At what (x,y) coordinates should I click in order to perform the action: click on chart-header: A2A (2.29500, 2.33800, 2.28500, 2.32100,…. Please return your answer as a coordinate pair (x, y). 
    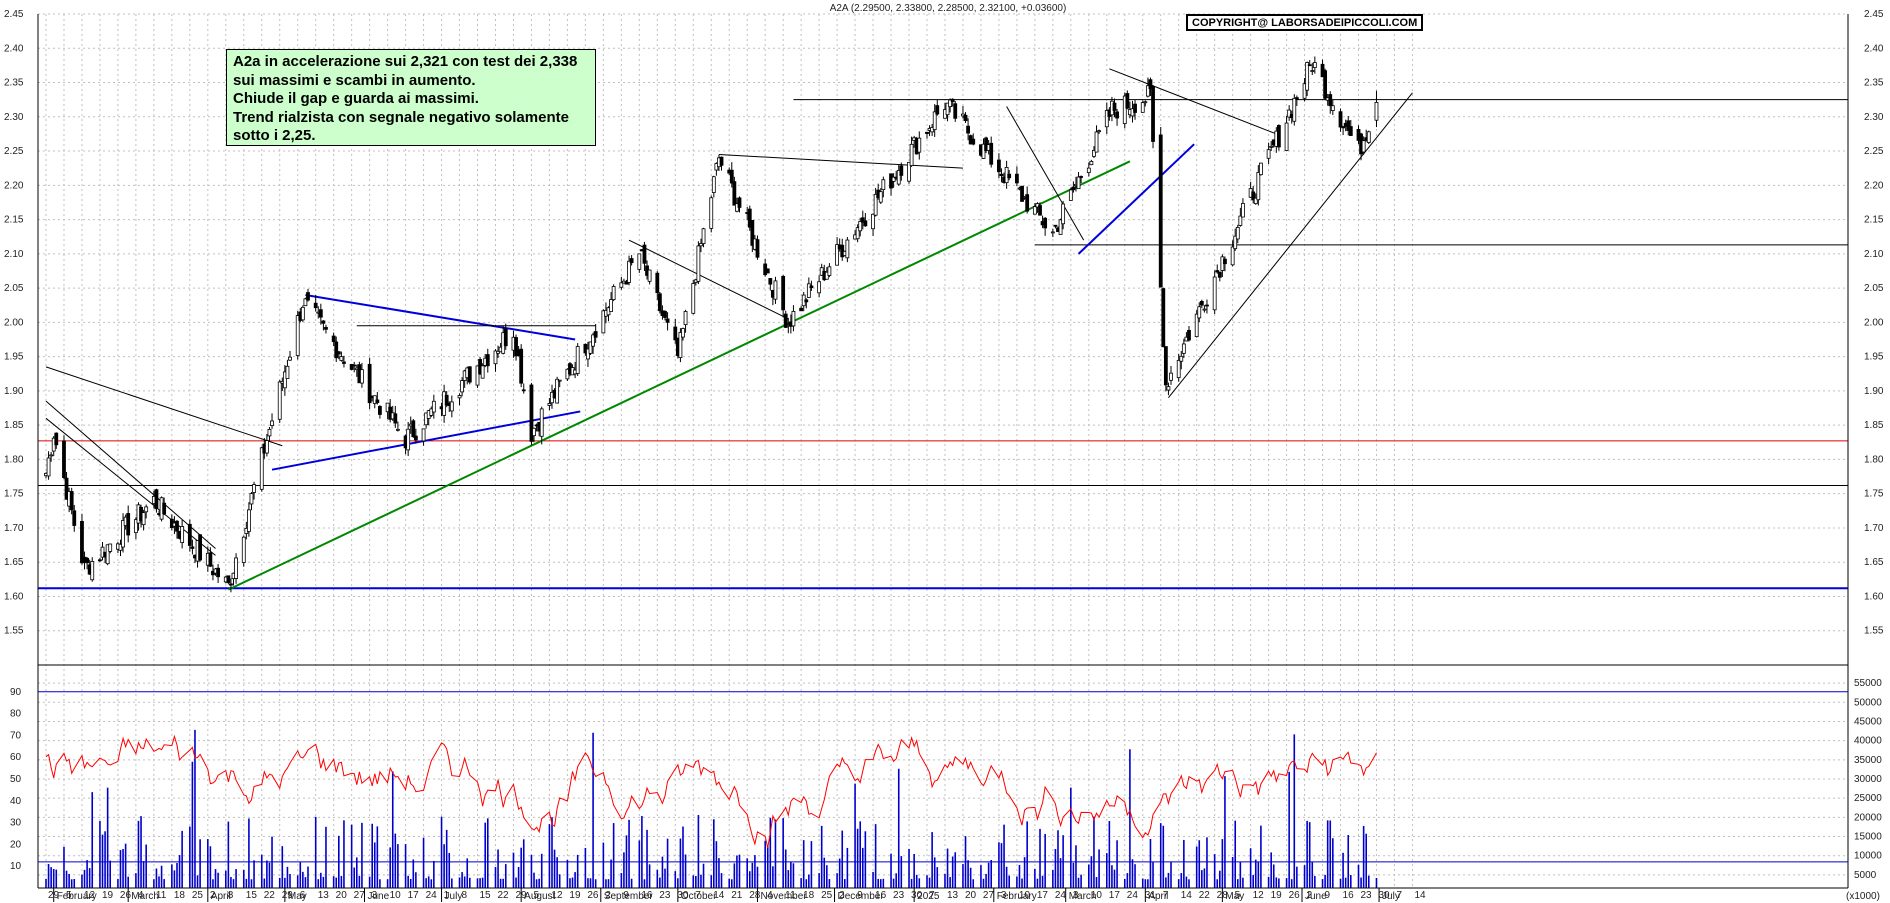
    Looking at the image, I should click on (948, 8).